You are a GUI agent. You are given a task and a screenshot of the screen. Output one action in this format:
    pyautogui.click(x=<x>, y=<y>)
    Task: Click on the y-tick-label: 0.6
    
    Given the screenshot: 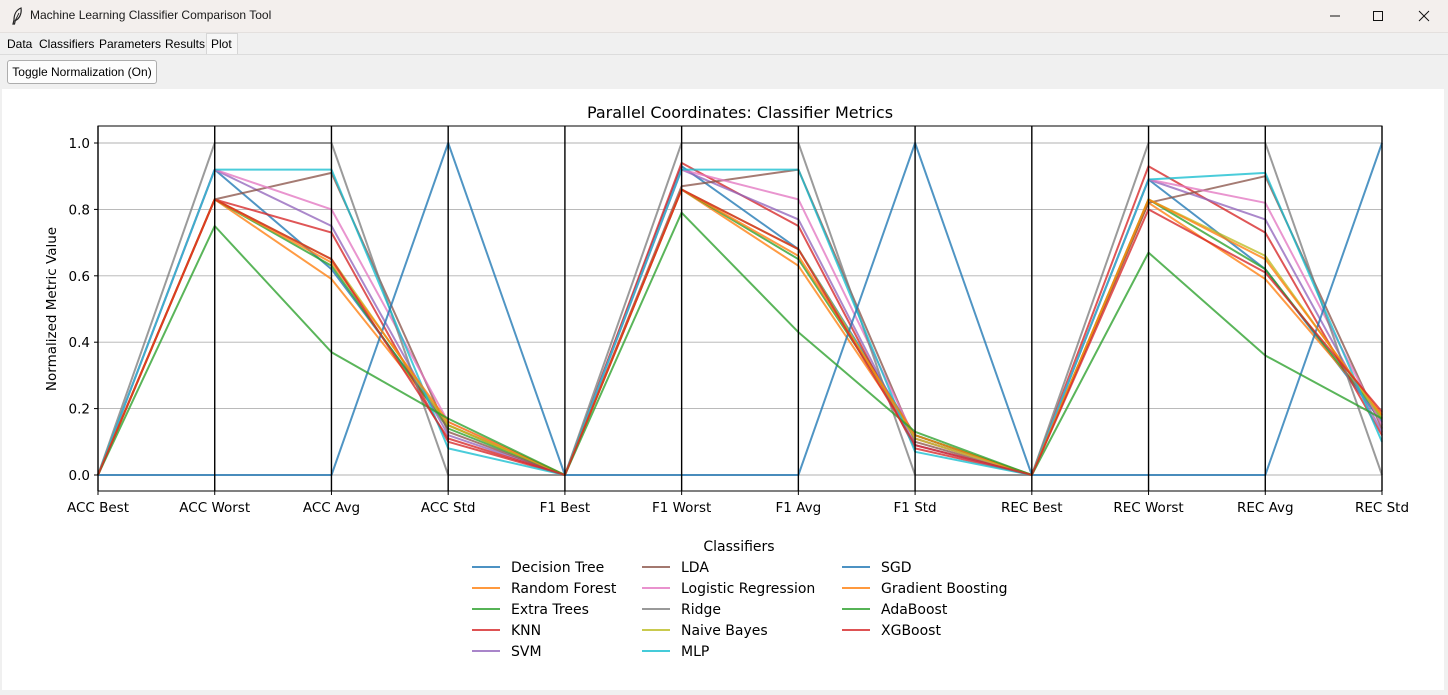 What is the action you would take?
    pyautogui.click(x=79, y=277)
    